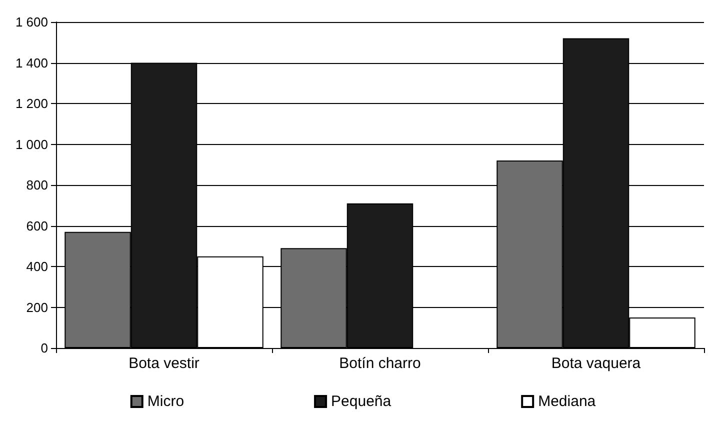  Describe the element at coordinates (31, 103) in the screenshot. I see `y-tick-label: 1 200` at that location.